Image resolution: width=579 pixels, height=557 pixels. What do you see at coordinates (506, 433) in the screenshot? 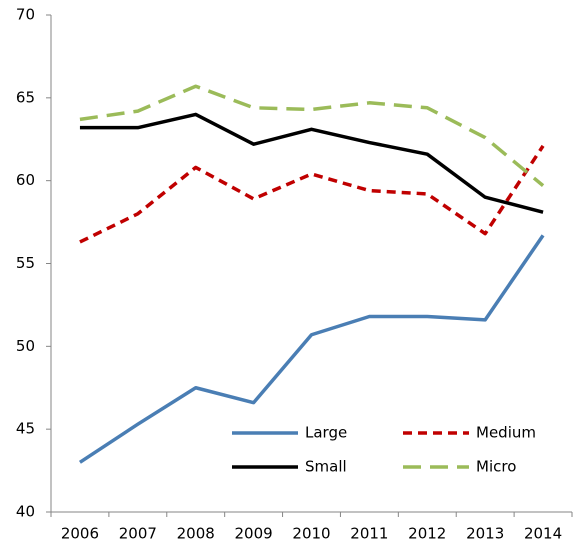
I see `legend-label: Medium` at bounding box center [506, 433].